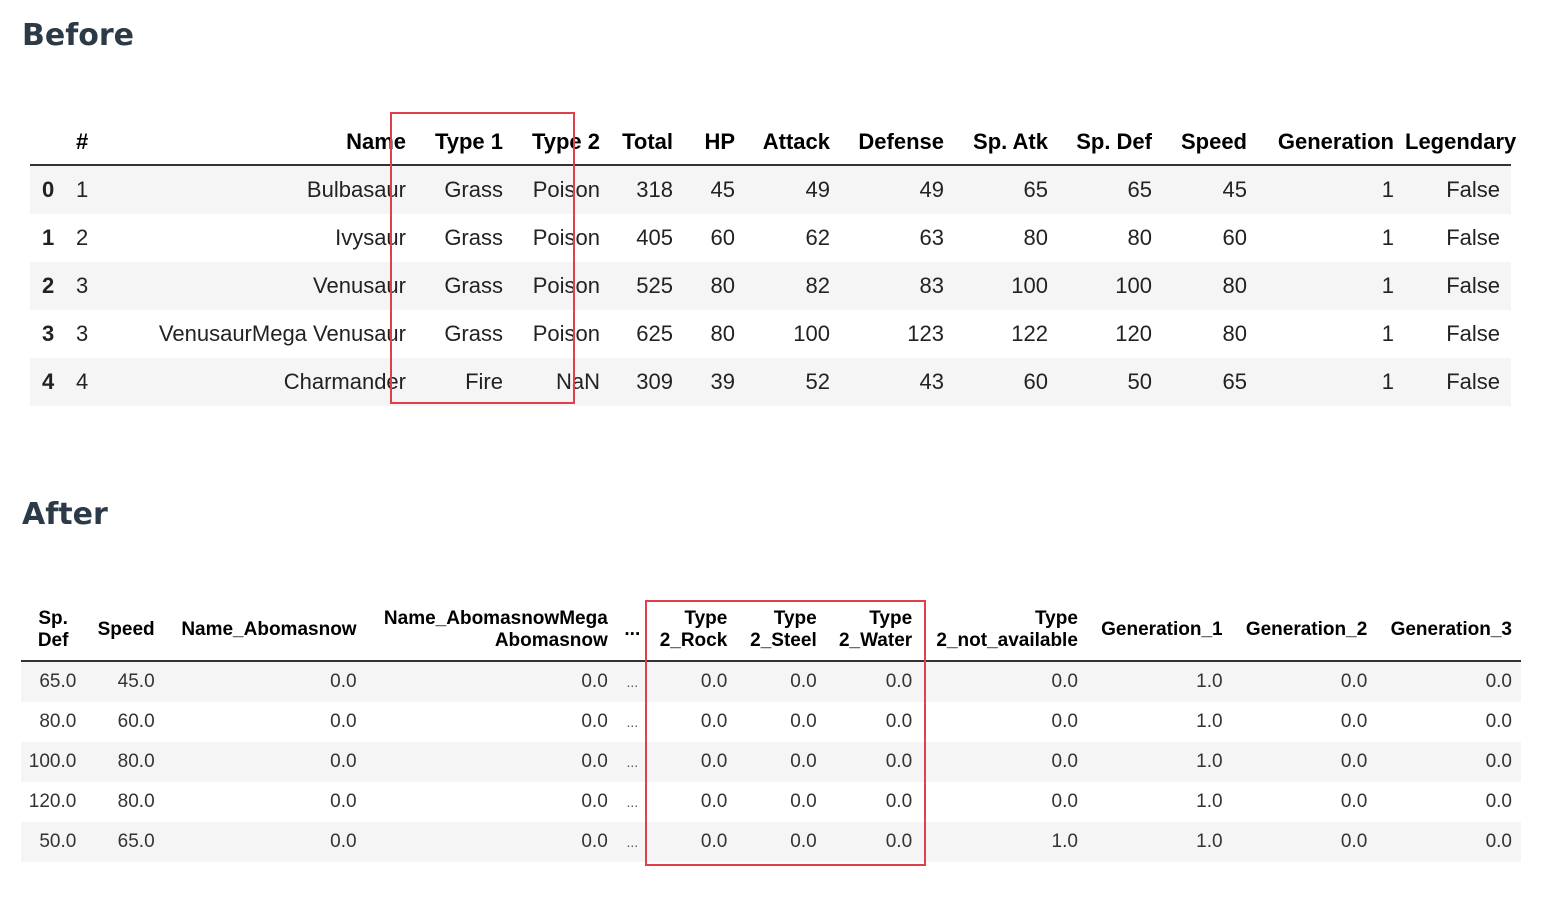  Describe the element at coordinates (50, 143) in the screenshot. I see `column-header` at that location.